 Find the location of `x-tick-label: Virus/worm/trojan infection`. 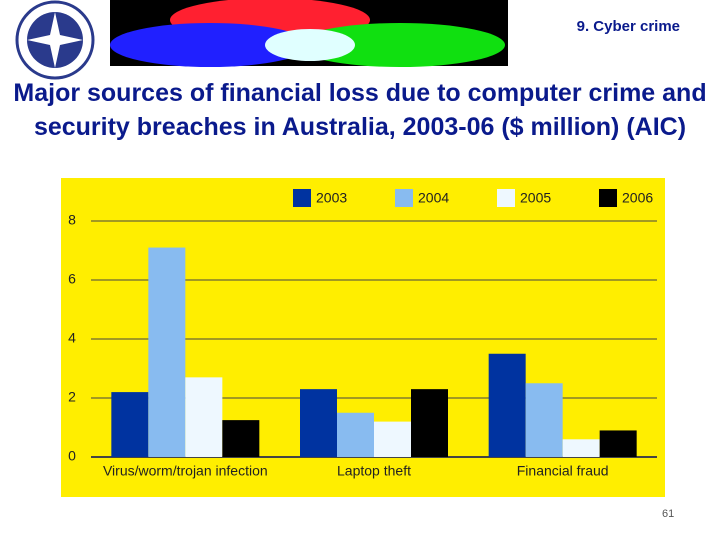

x-tick-label: Virus/worm/trojan infection is located at coordinates (185, 471).